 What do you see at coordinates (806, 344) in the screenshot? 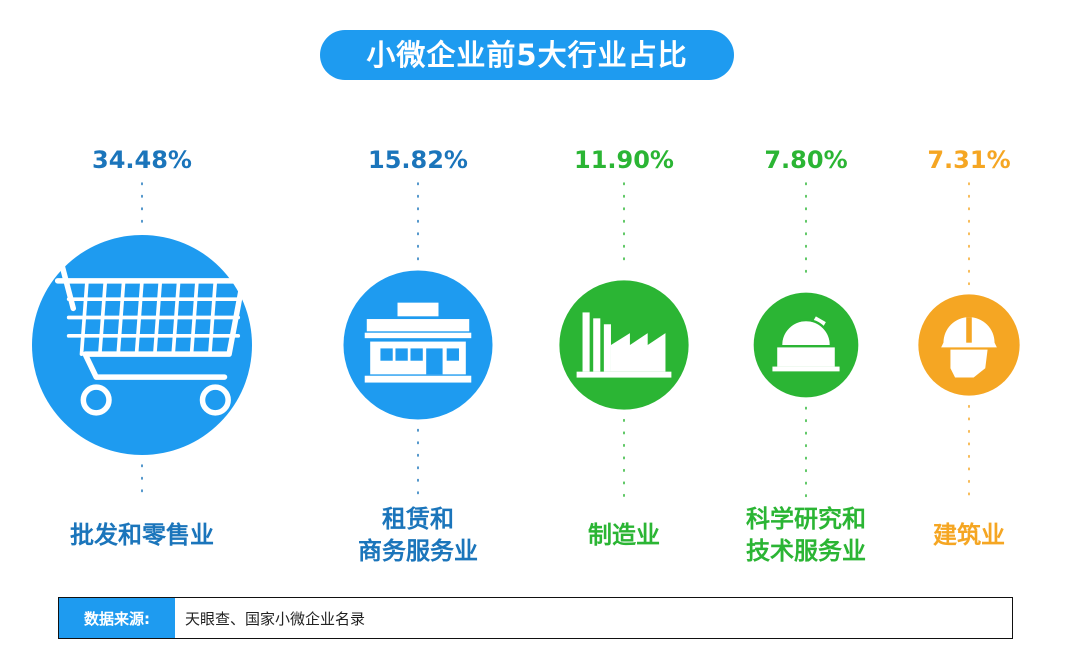
I see `observatory-icon` at bounding box center [806, 344].